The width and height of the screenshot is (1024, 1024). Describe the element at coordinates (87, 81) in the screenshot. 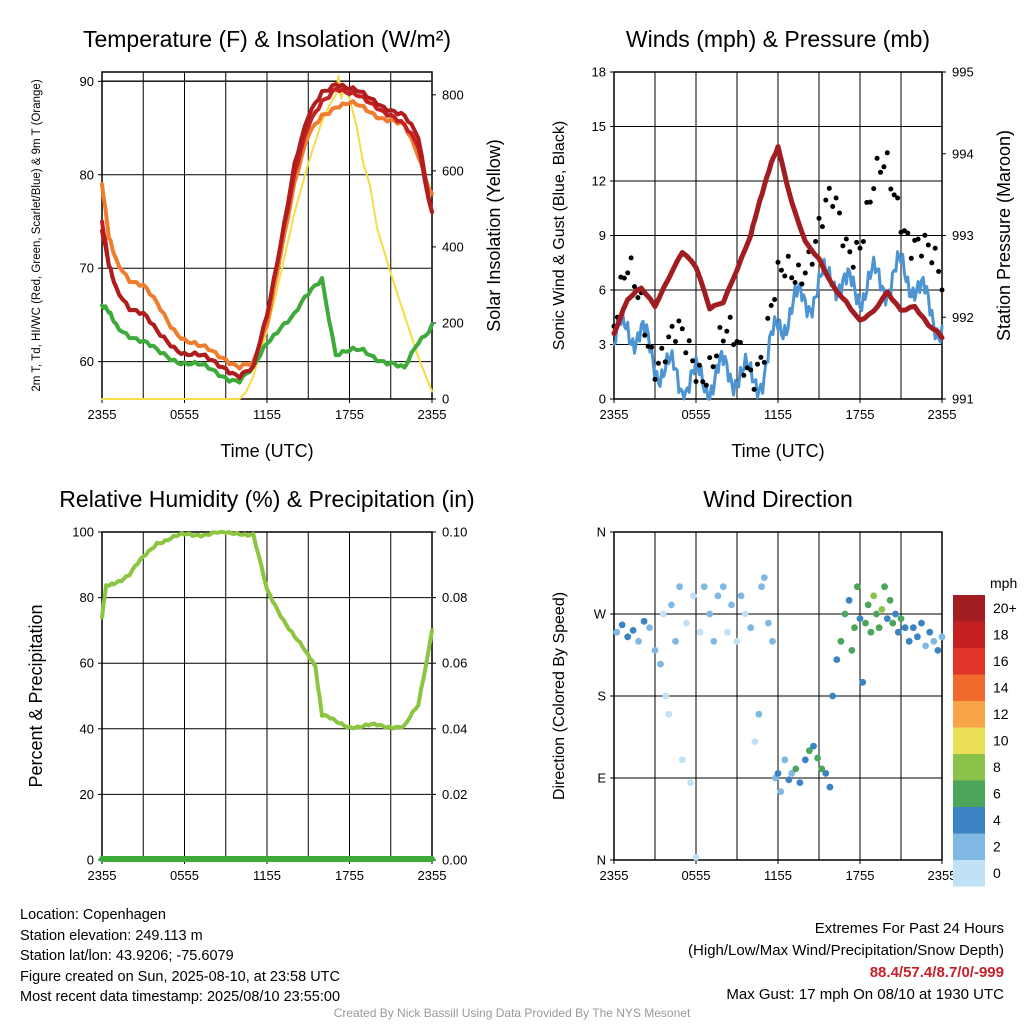

I see `y-tick-label: 90` at that location.